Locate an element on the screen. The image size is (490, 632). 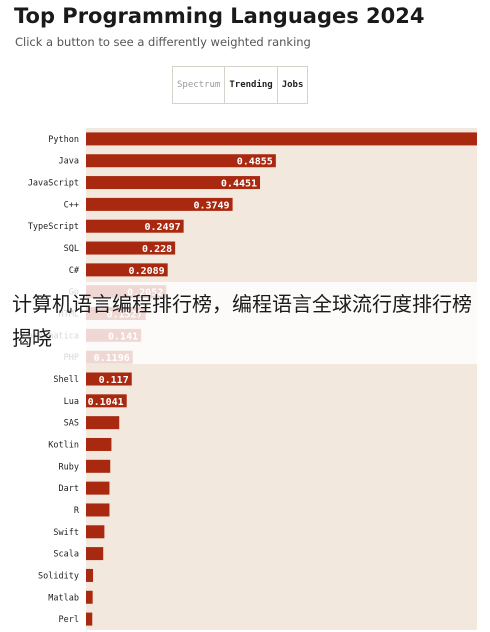
category-label: C++ is located at coordinates (71, 205).